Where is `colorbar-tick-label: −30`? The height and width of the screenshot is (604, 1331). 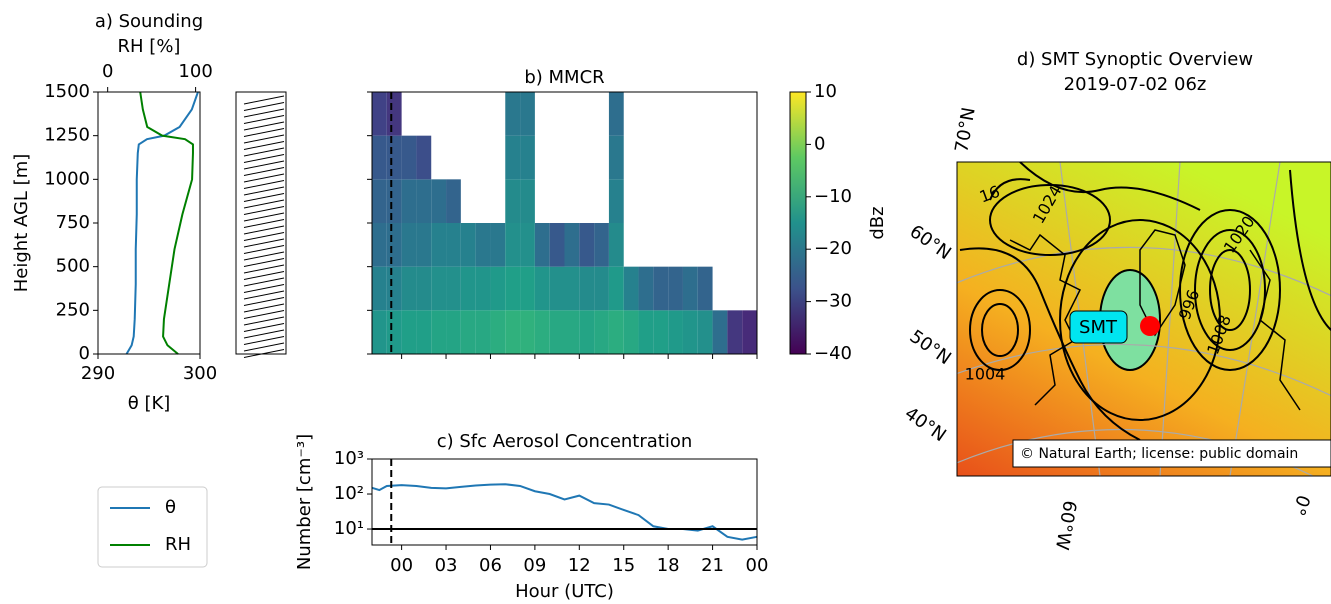 colorbar-tick-label: −30 is located at coordinates (833, 301).